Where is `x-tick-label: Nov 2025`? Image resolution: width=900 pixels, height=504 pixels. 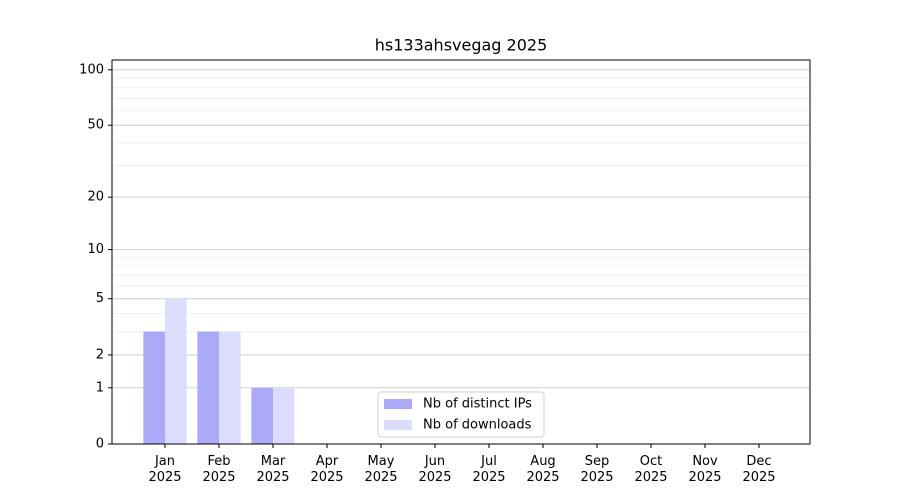 x-tick-label: Nov 2025 is located at coordinates (704, 469).